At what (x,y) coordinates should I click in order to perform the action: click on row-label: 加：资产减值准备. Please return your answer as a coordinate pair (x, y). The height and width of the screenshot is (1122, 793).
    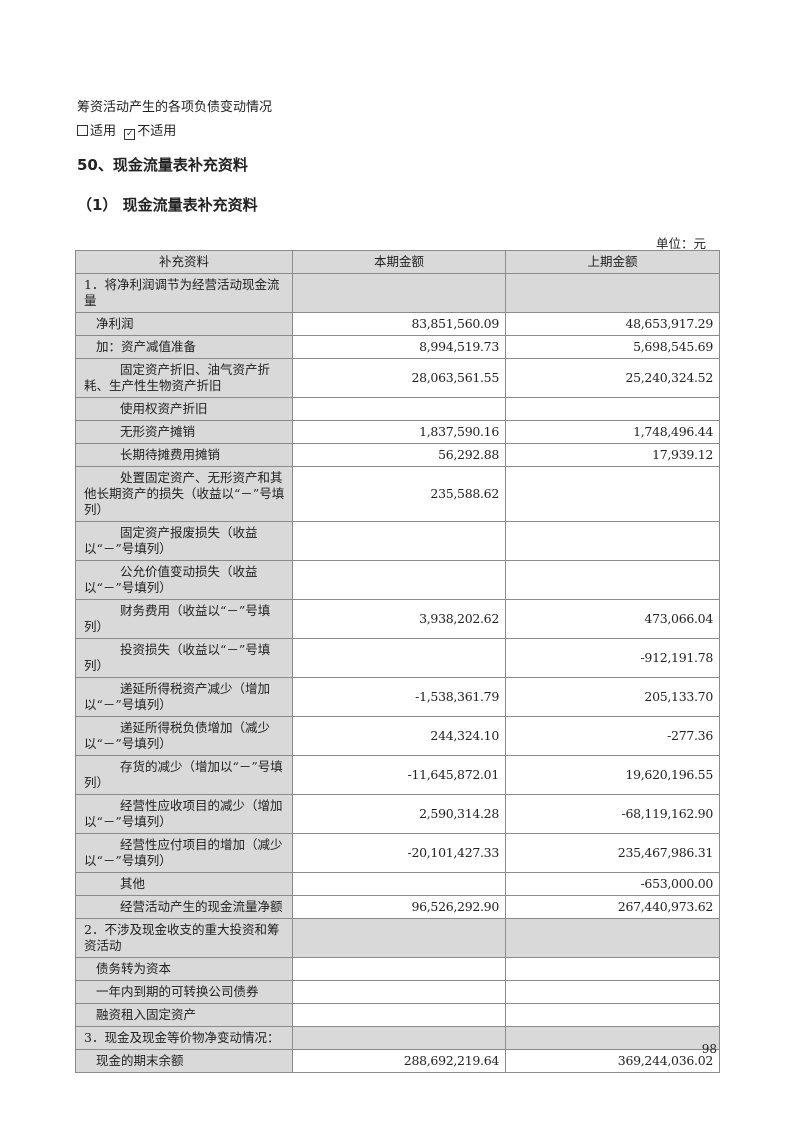
    Looking at the image, I should click on (184, 347).